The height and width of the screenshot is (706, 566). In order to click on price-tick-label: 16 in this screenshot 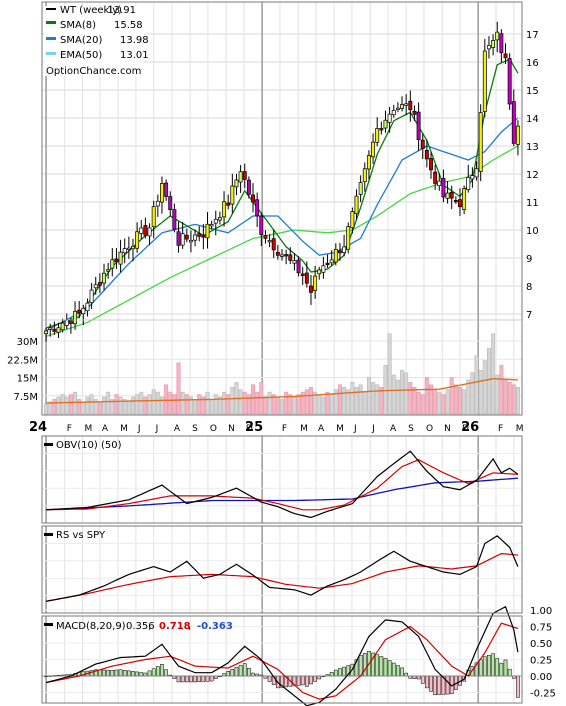, I will do `click(532, 63)`.